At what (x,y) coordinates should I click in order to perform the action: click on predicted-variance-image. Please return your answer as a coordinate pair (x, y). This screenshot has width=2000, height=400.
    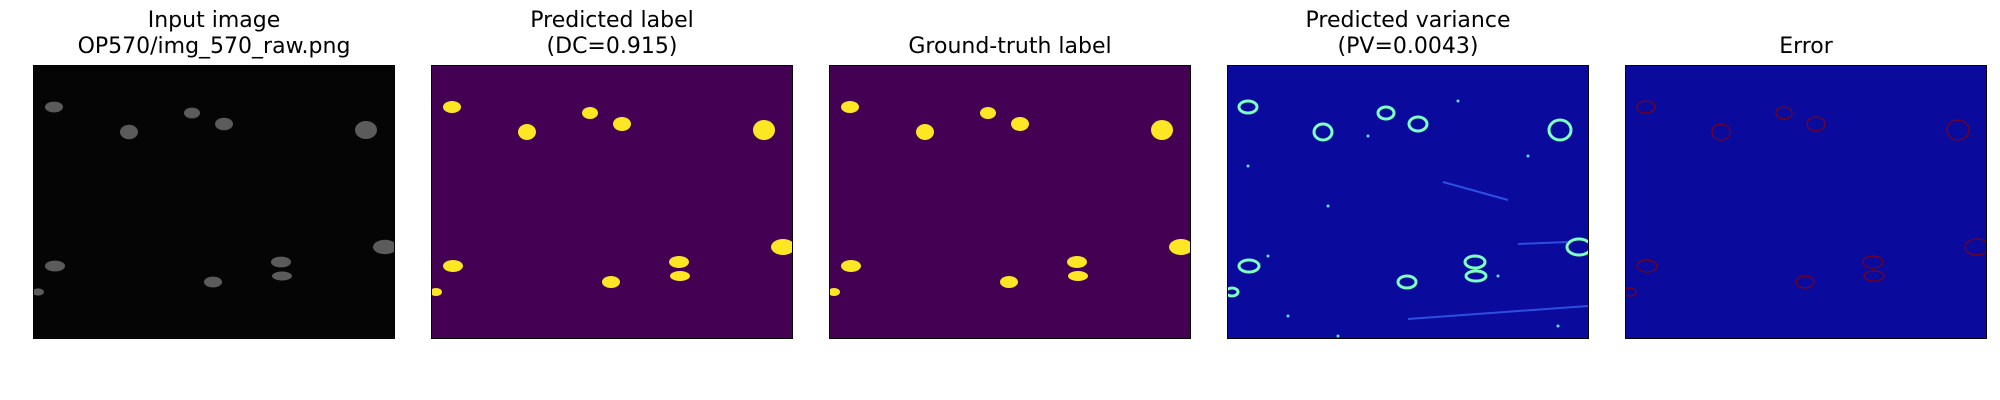
    Looking at the image, I should click on (1408, 202).